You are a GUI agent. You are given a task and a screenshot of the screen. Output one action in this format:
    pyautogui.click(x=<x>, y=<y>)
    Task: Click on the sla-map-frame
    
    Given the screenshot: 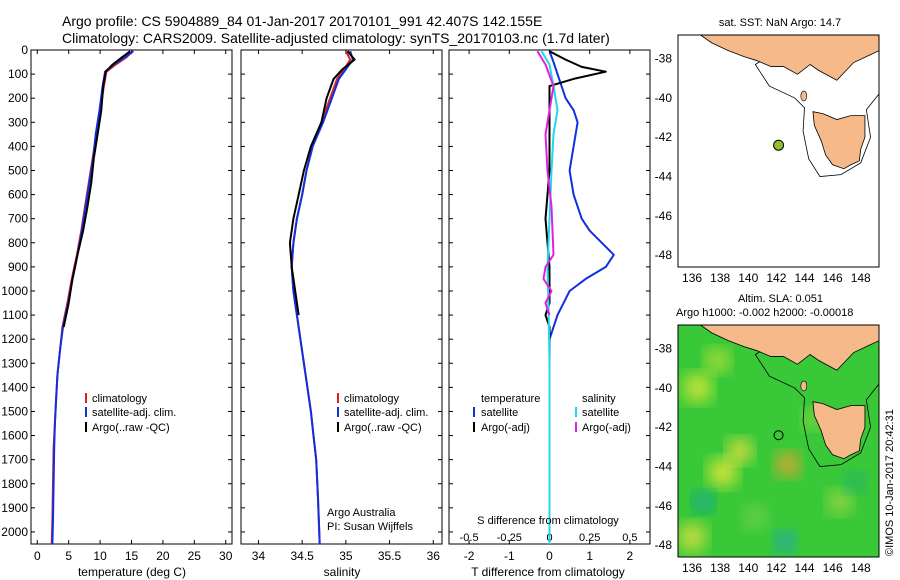 What is the action you would take?
    pyautogui.click(x=778, y=441)
    